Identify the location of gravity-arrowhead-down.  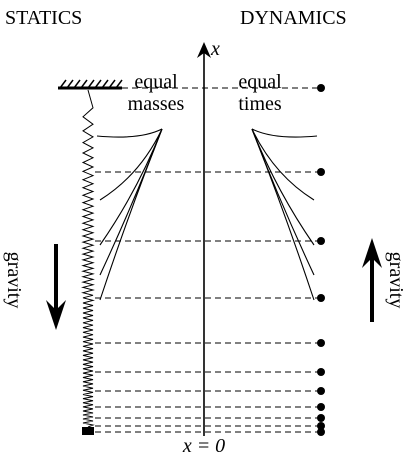
(56, 315).